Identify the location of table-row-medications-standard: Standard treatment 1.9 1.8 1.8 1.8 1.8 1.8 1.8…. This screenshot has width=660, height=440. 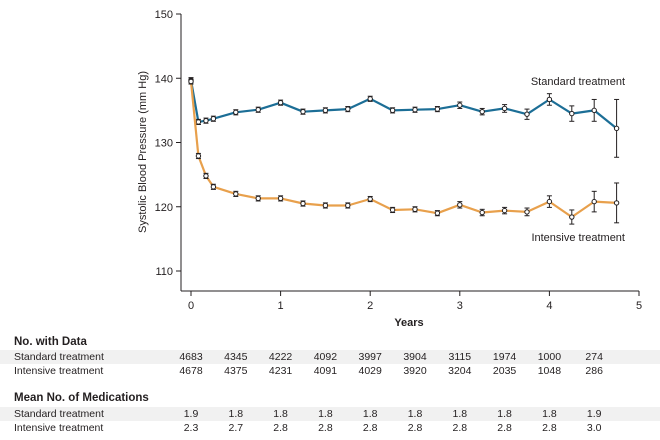
(330, 414).